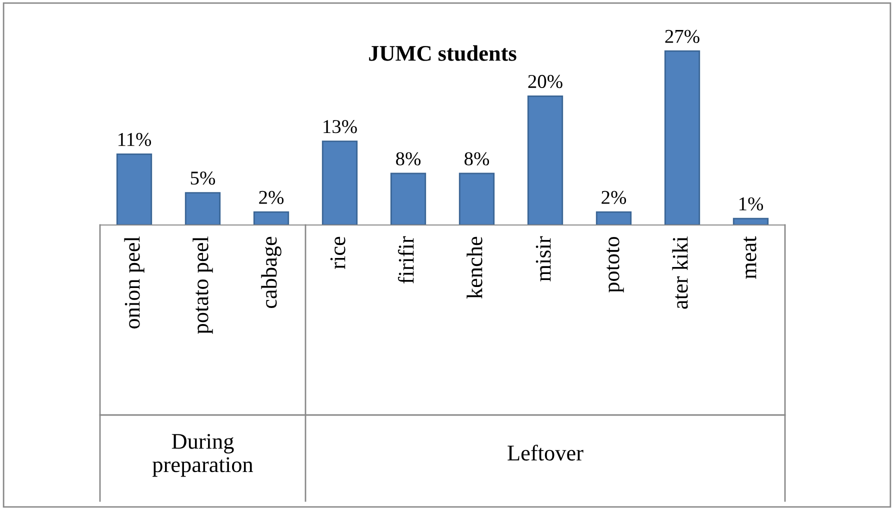 The width and height of the screenshot is (894, 509). What do you see at coordinates (750, 257) in the screenshot?
I see `x-tick-label: meat` at bounding box center [750, 257].